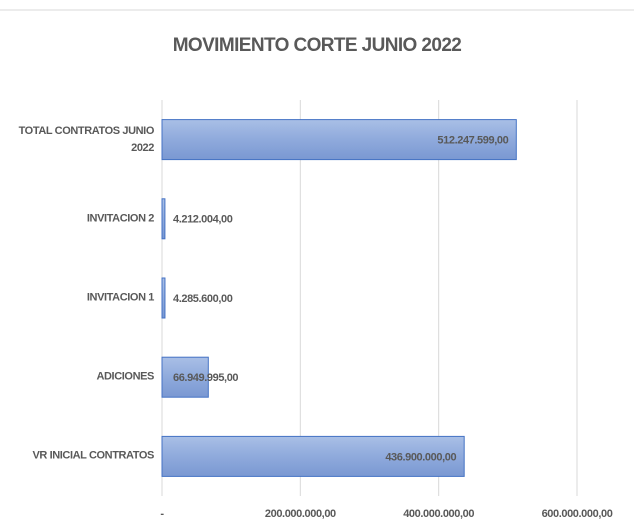 This screenshot has width=634, height=525. I want to click on y-tick-label: INVITACION 1, so click(120, 297).